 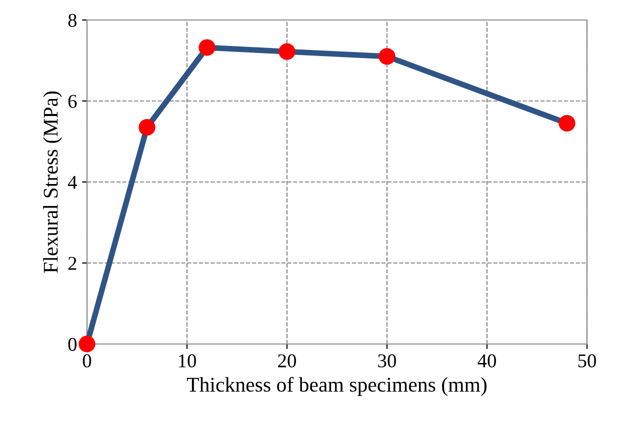 I want to click on y-tick-label: 8, so click(x=72, y=20).